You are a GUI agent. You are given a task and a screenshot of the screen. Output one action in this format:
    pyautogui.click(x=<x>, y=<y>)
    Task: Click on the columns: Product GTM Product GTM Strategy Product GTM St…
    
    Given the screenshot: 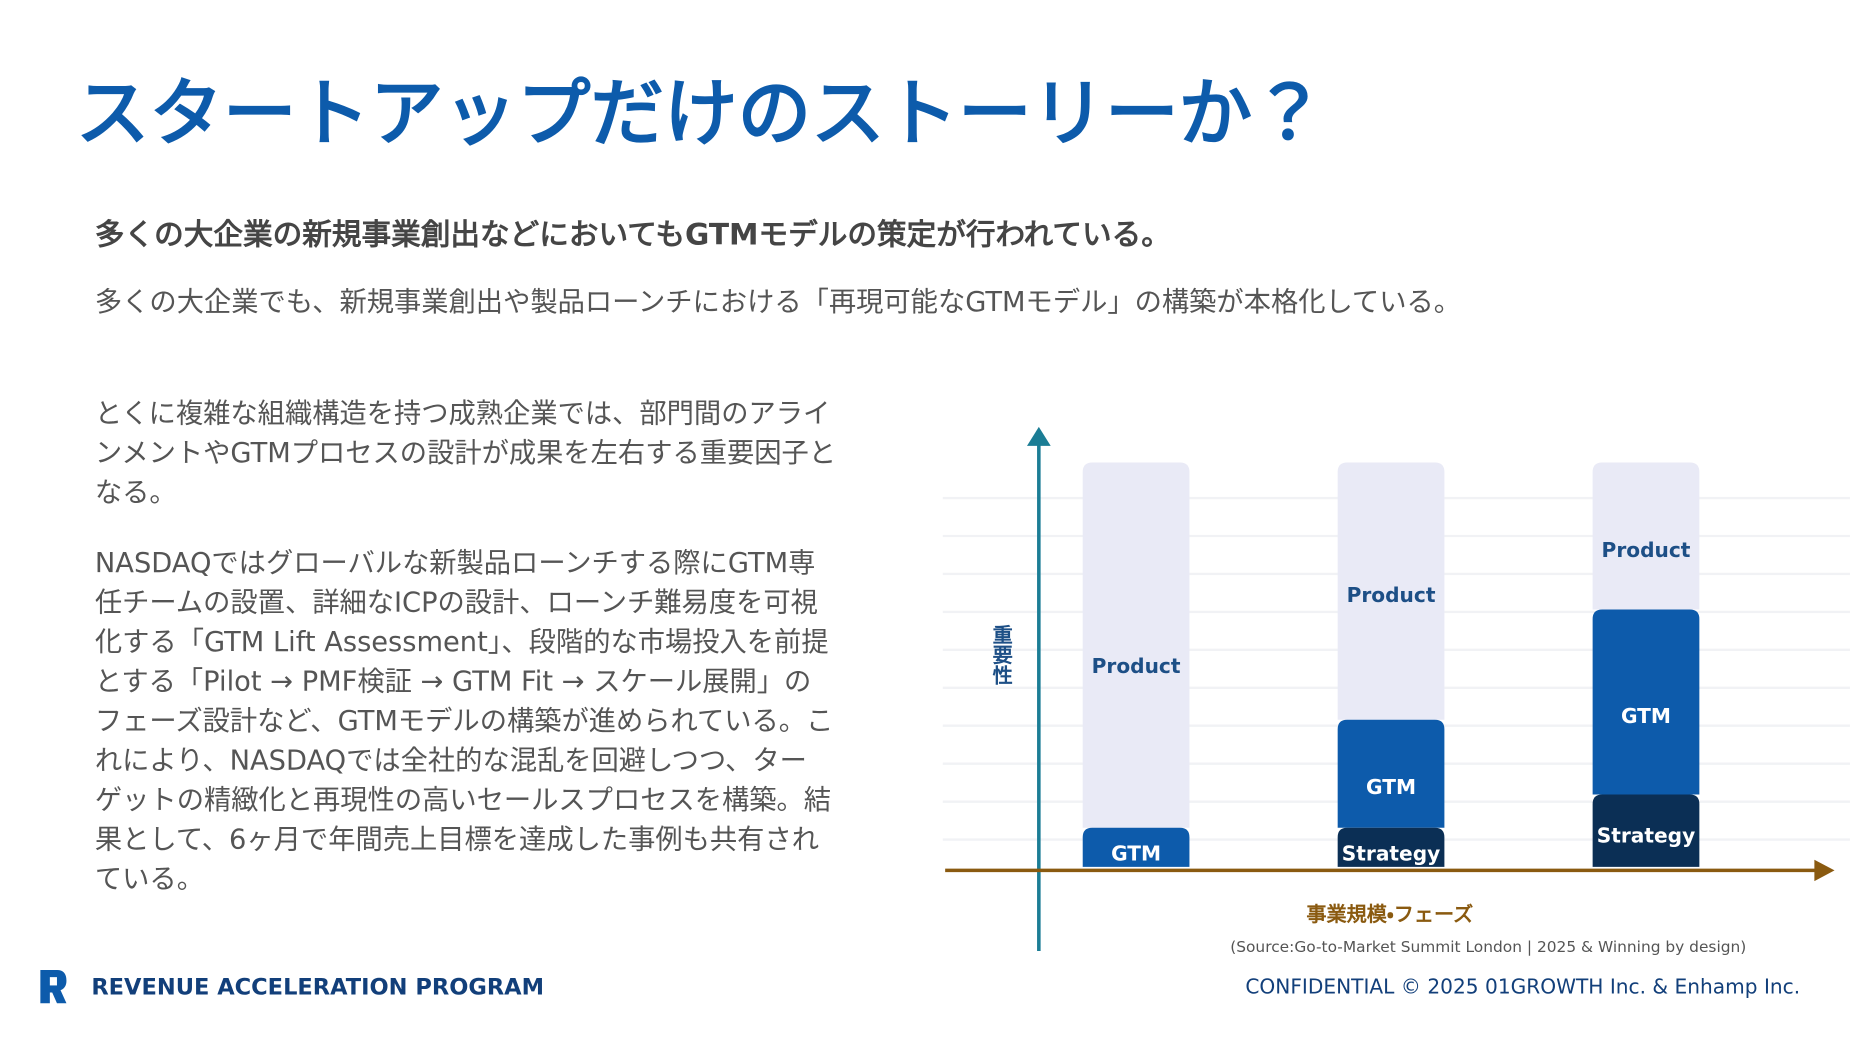 What is the action you would take?
    pyautogui.click(x=1391, y=664)
    